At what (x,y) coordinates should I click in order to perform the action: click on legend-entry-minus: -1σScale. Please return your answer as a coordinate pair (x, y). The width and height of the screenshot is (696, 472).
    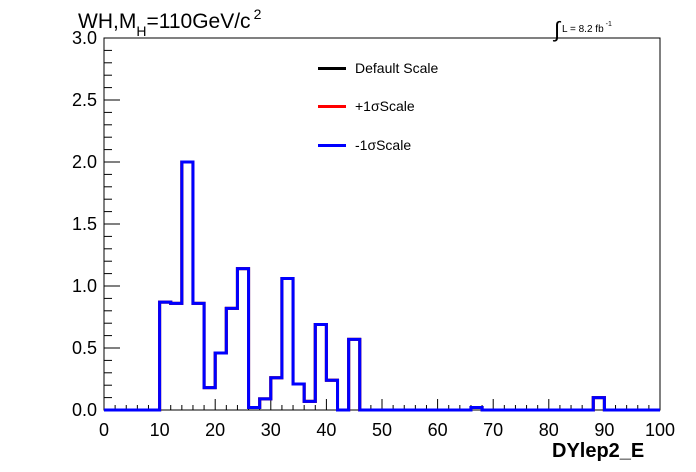
    Looking at the image, I should click on (364, 145).